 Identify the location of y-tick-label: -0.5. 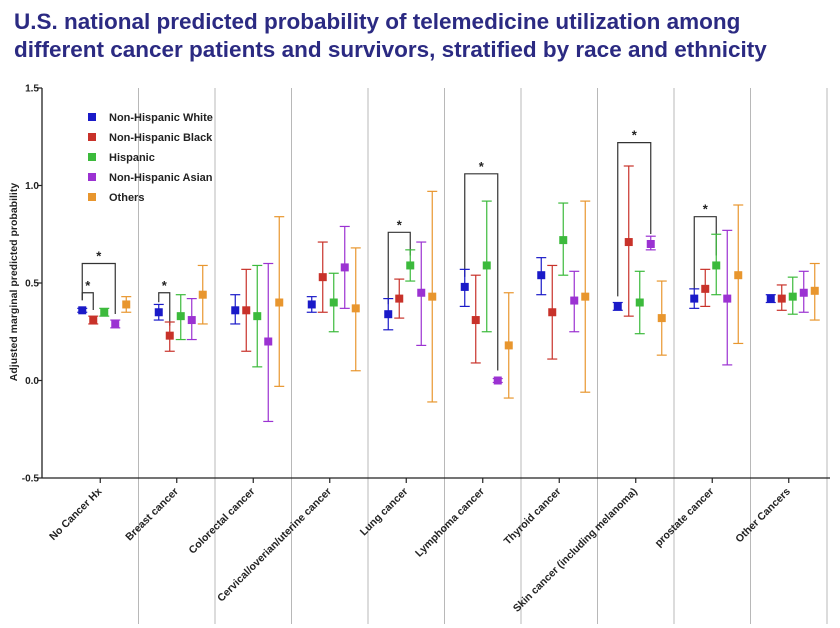
(31, 479).